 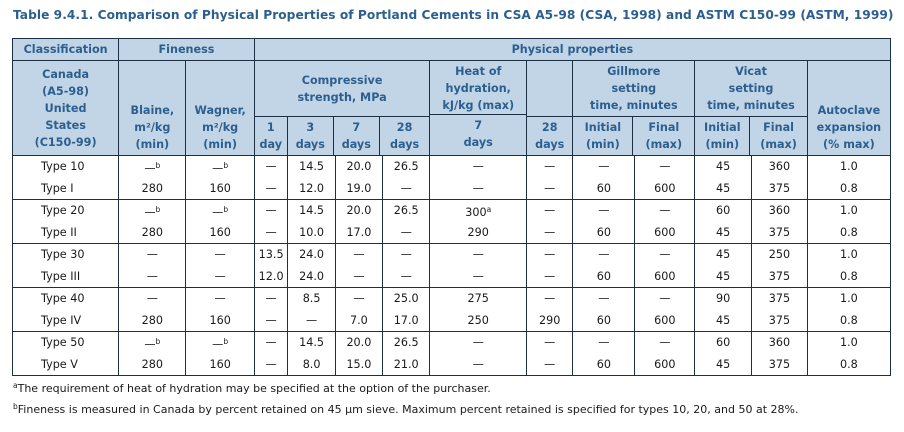 What do you see at coordinates (723, 210) in the screenshot?
I see `cell-vicat-initial: 60` at bounding box center [723, 210].